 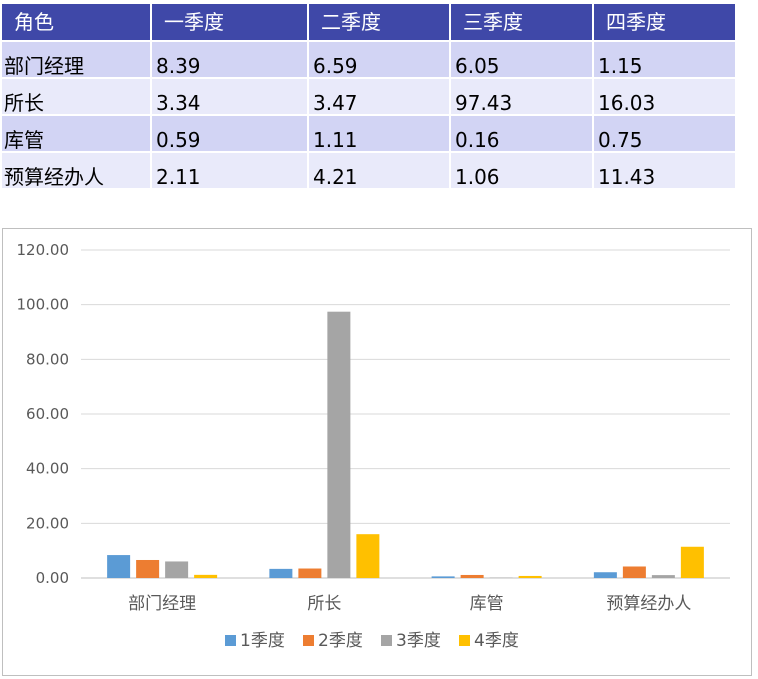 I want to click on y-tick-label: 80.00, so click(x=47, y=359).